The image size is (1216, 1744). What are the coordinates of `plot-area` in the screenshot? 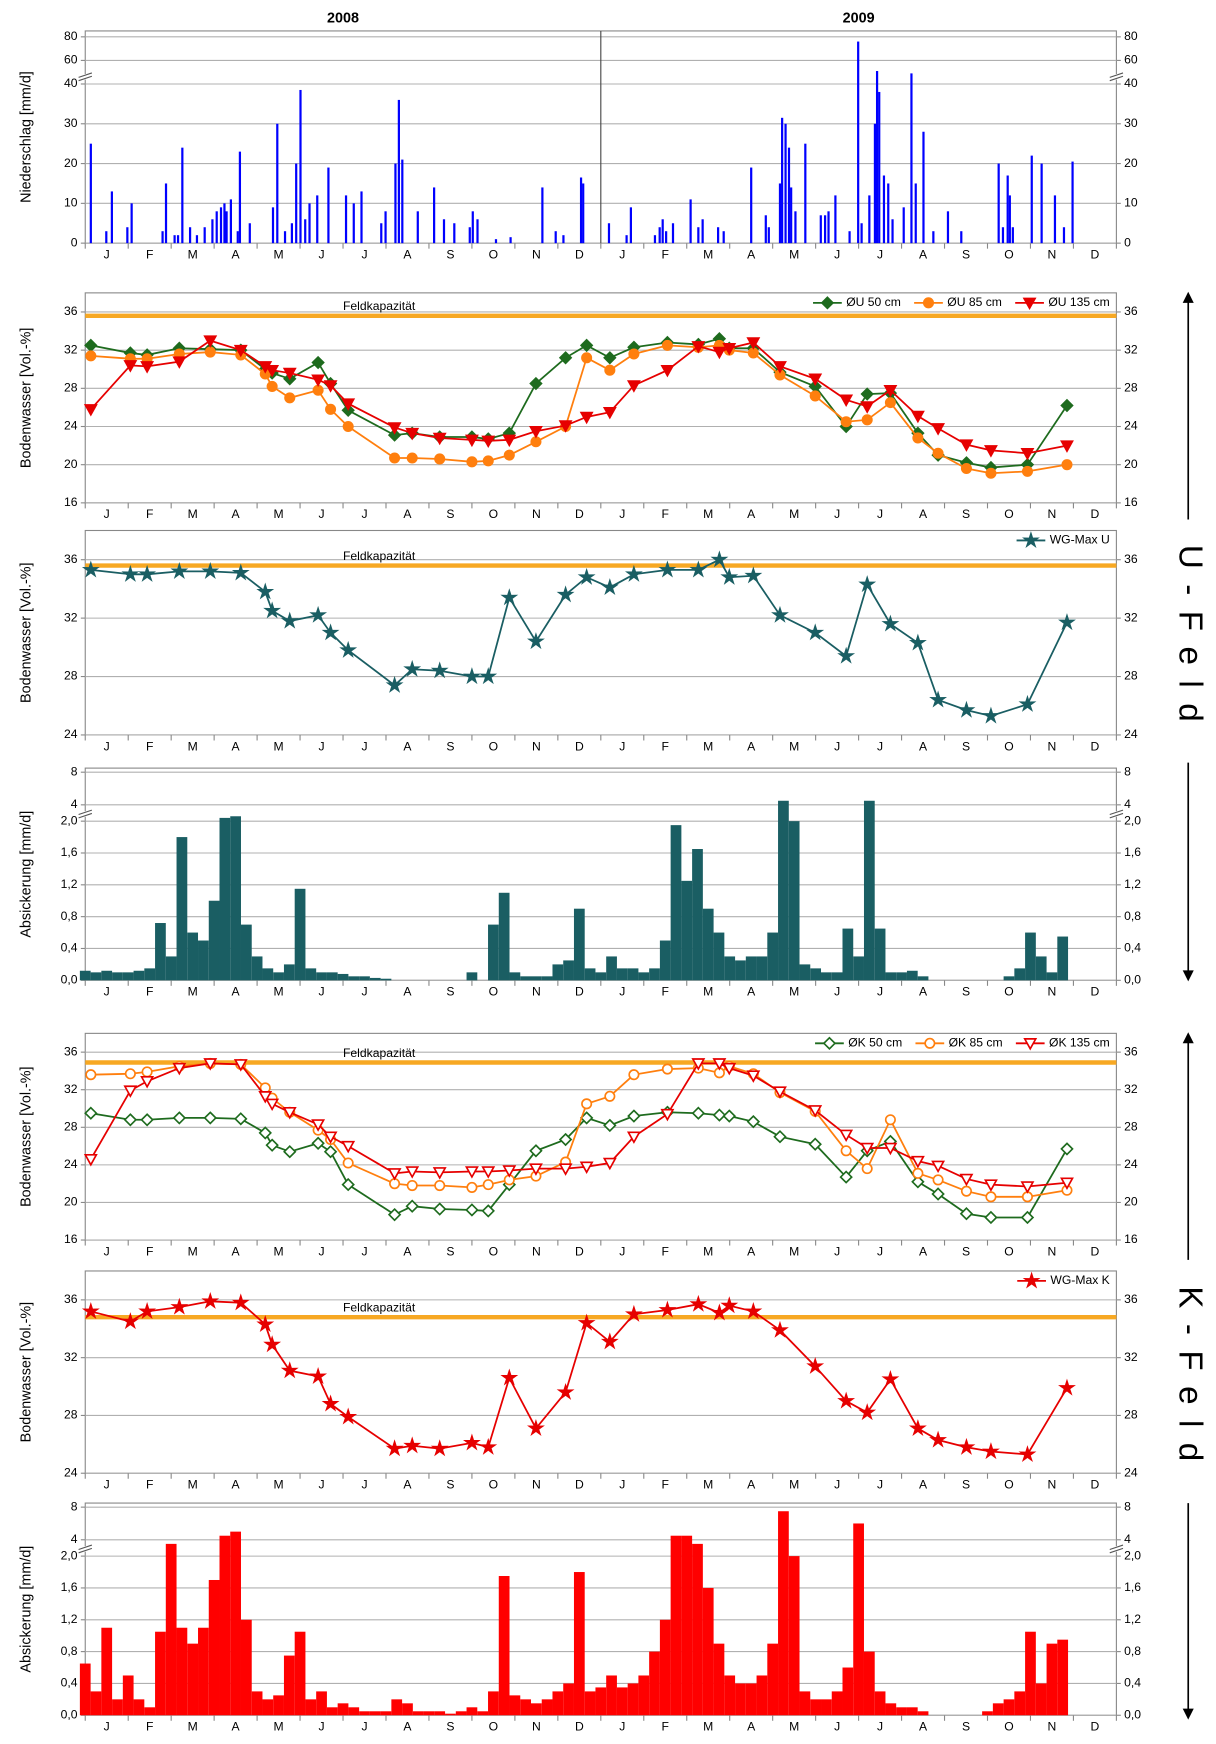 It's located at (600, 874).